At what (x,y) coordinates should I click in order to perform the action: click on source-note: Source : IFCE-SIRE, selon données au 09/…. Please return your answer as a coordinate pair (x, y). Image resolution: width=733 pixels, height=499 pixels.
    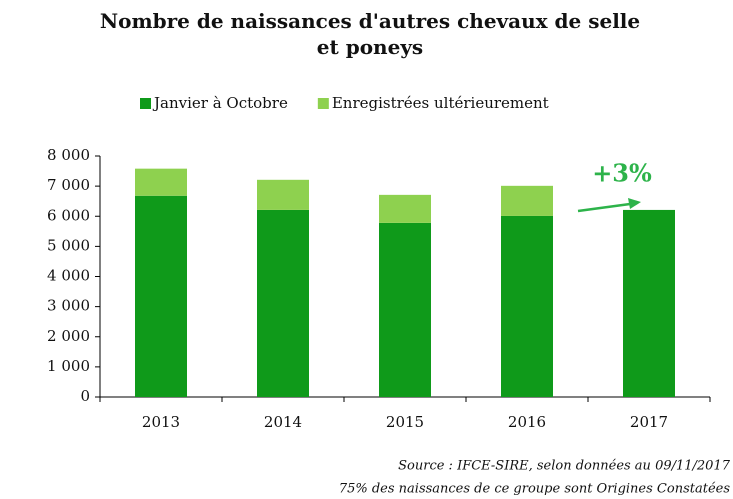
    Looking at the image, I should click on (564, 466).